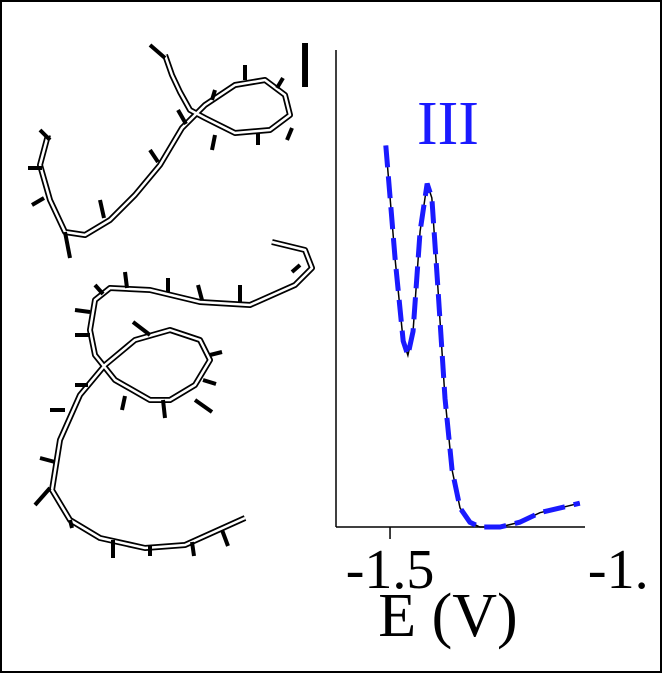 This screenshot has height=673, width=662. Describe the element at coordinates (390, 570) in the screenshot. I see `x-tick-label: -1.5` at that location.